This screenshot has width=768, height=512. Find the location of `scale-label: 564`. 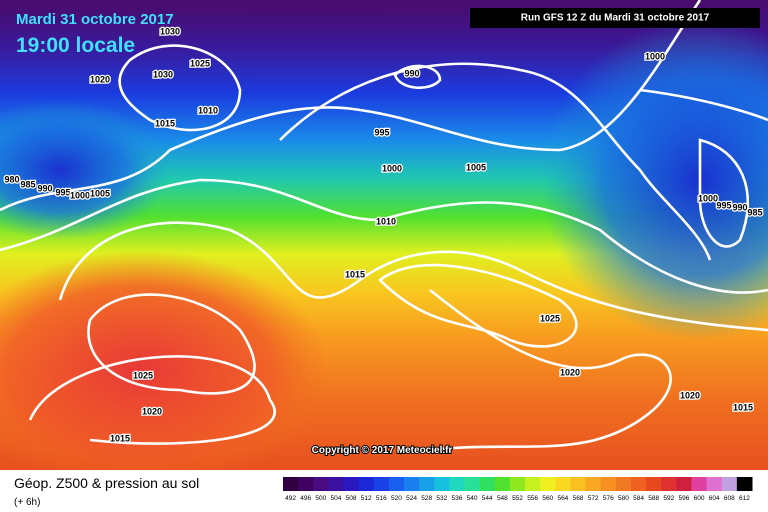

scale-label: 564 is located at coordinates (562, 498).